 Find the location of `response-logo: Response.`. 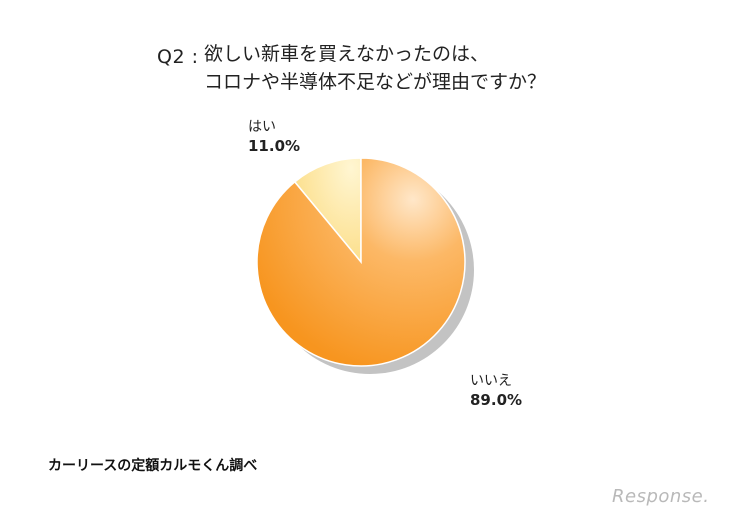

response-logo: Response. is located at coordinates (661, 496).